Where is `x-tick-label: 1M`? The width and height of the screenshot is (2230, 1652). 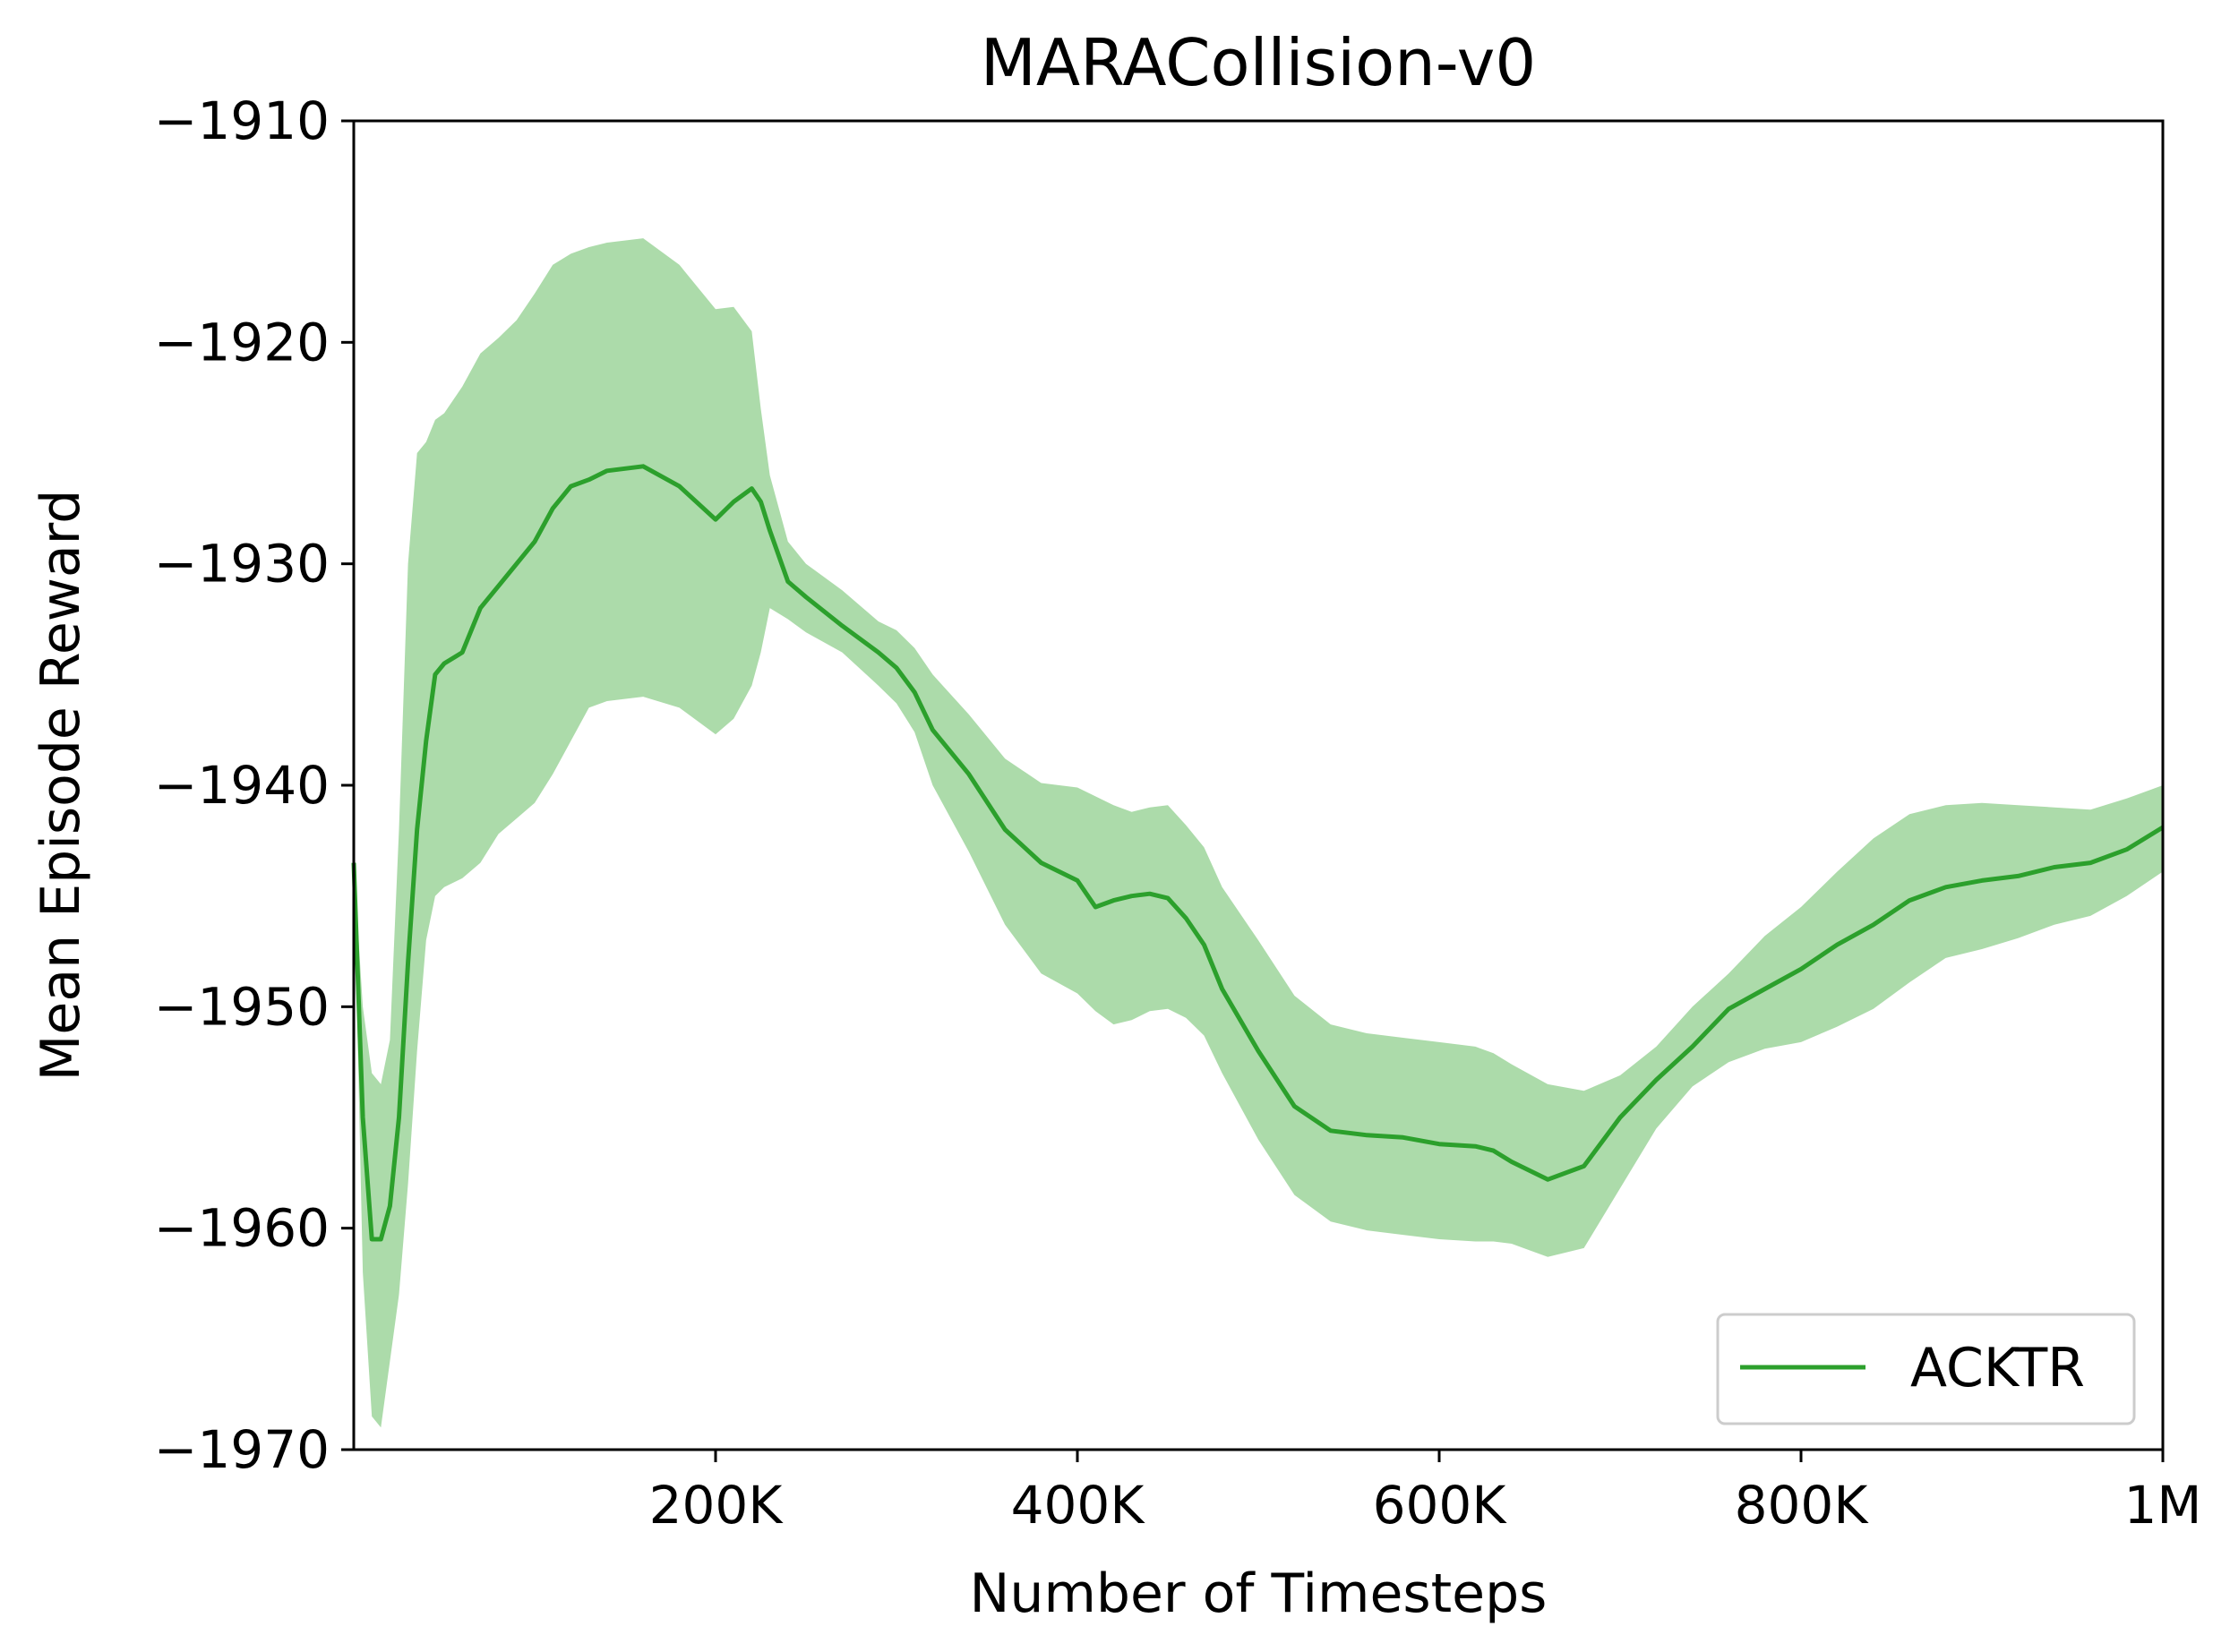 x-tick-label: 1M is located at coordinates (2163, 1505).